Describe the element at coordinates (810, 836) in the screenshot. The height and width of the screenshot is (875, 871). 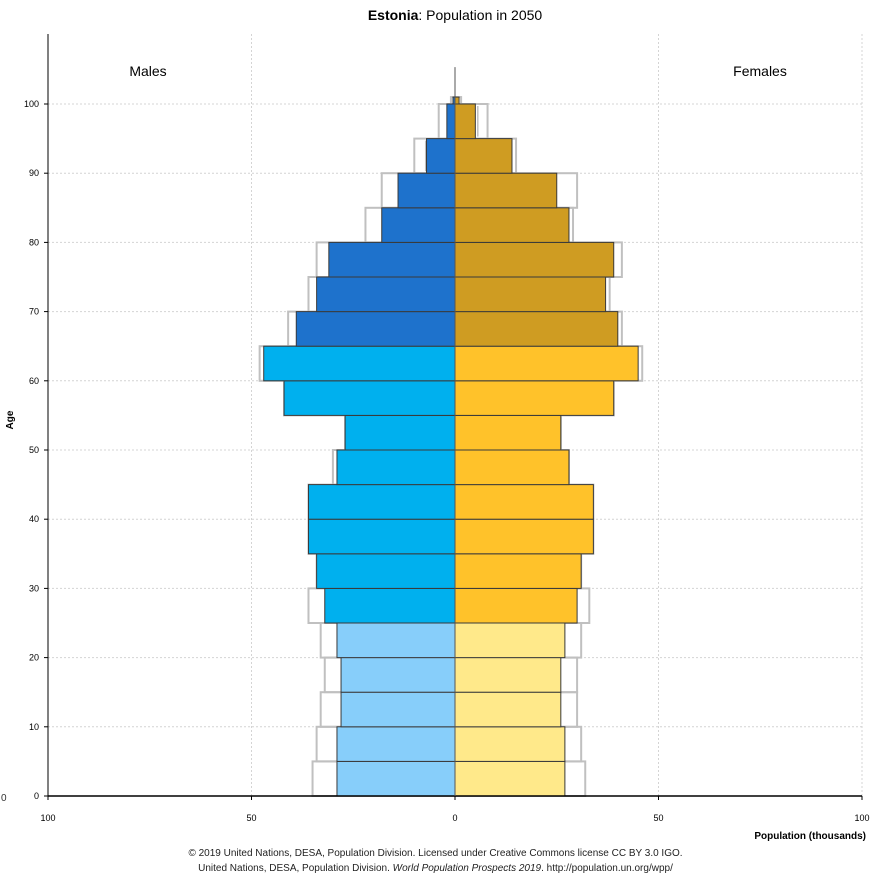
I see `x-axis-label: Population (thousands)` at that location.